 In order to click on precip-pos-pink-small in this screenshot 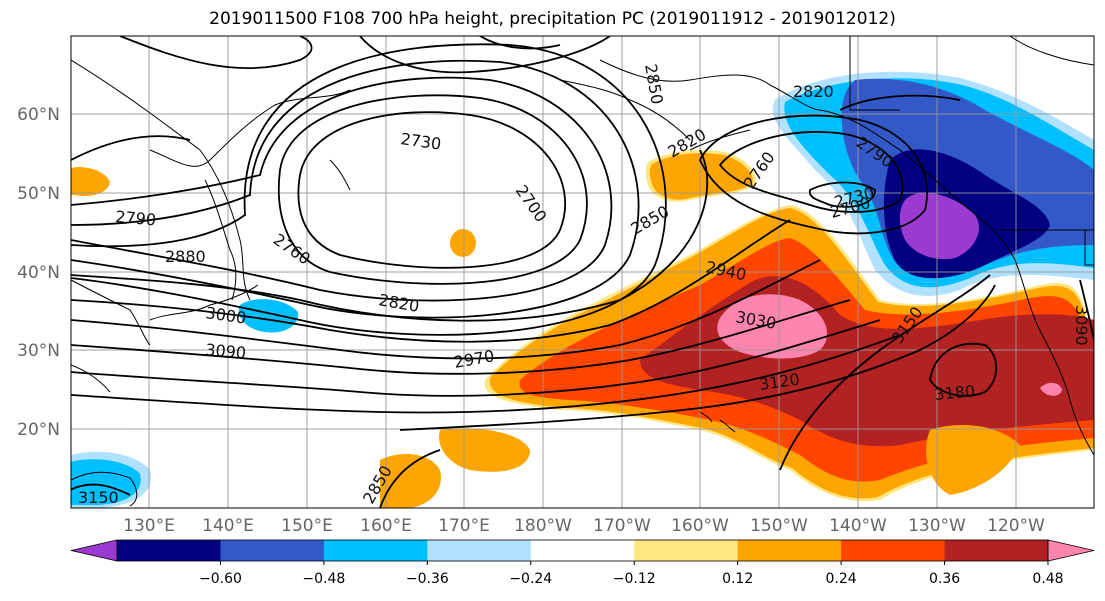, I will do `click(1051, 389)`.